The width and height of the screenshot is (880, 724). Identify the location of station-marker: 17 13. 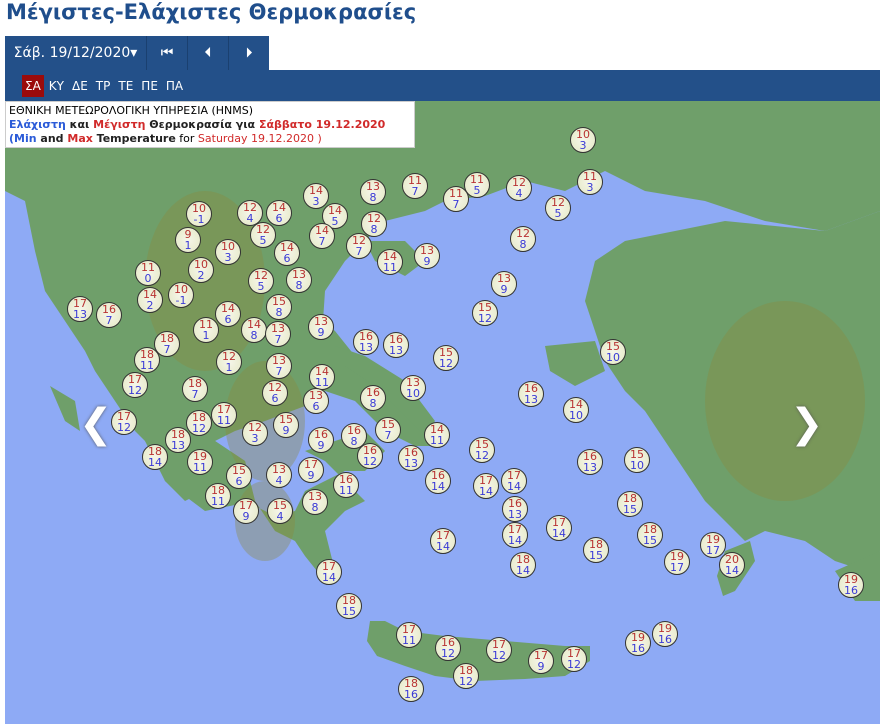
(80, 309).